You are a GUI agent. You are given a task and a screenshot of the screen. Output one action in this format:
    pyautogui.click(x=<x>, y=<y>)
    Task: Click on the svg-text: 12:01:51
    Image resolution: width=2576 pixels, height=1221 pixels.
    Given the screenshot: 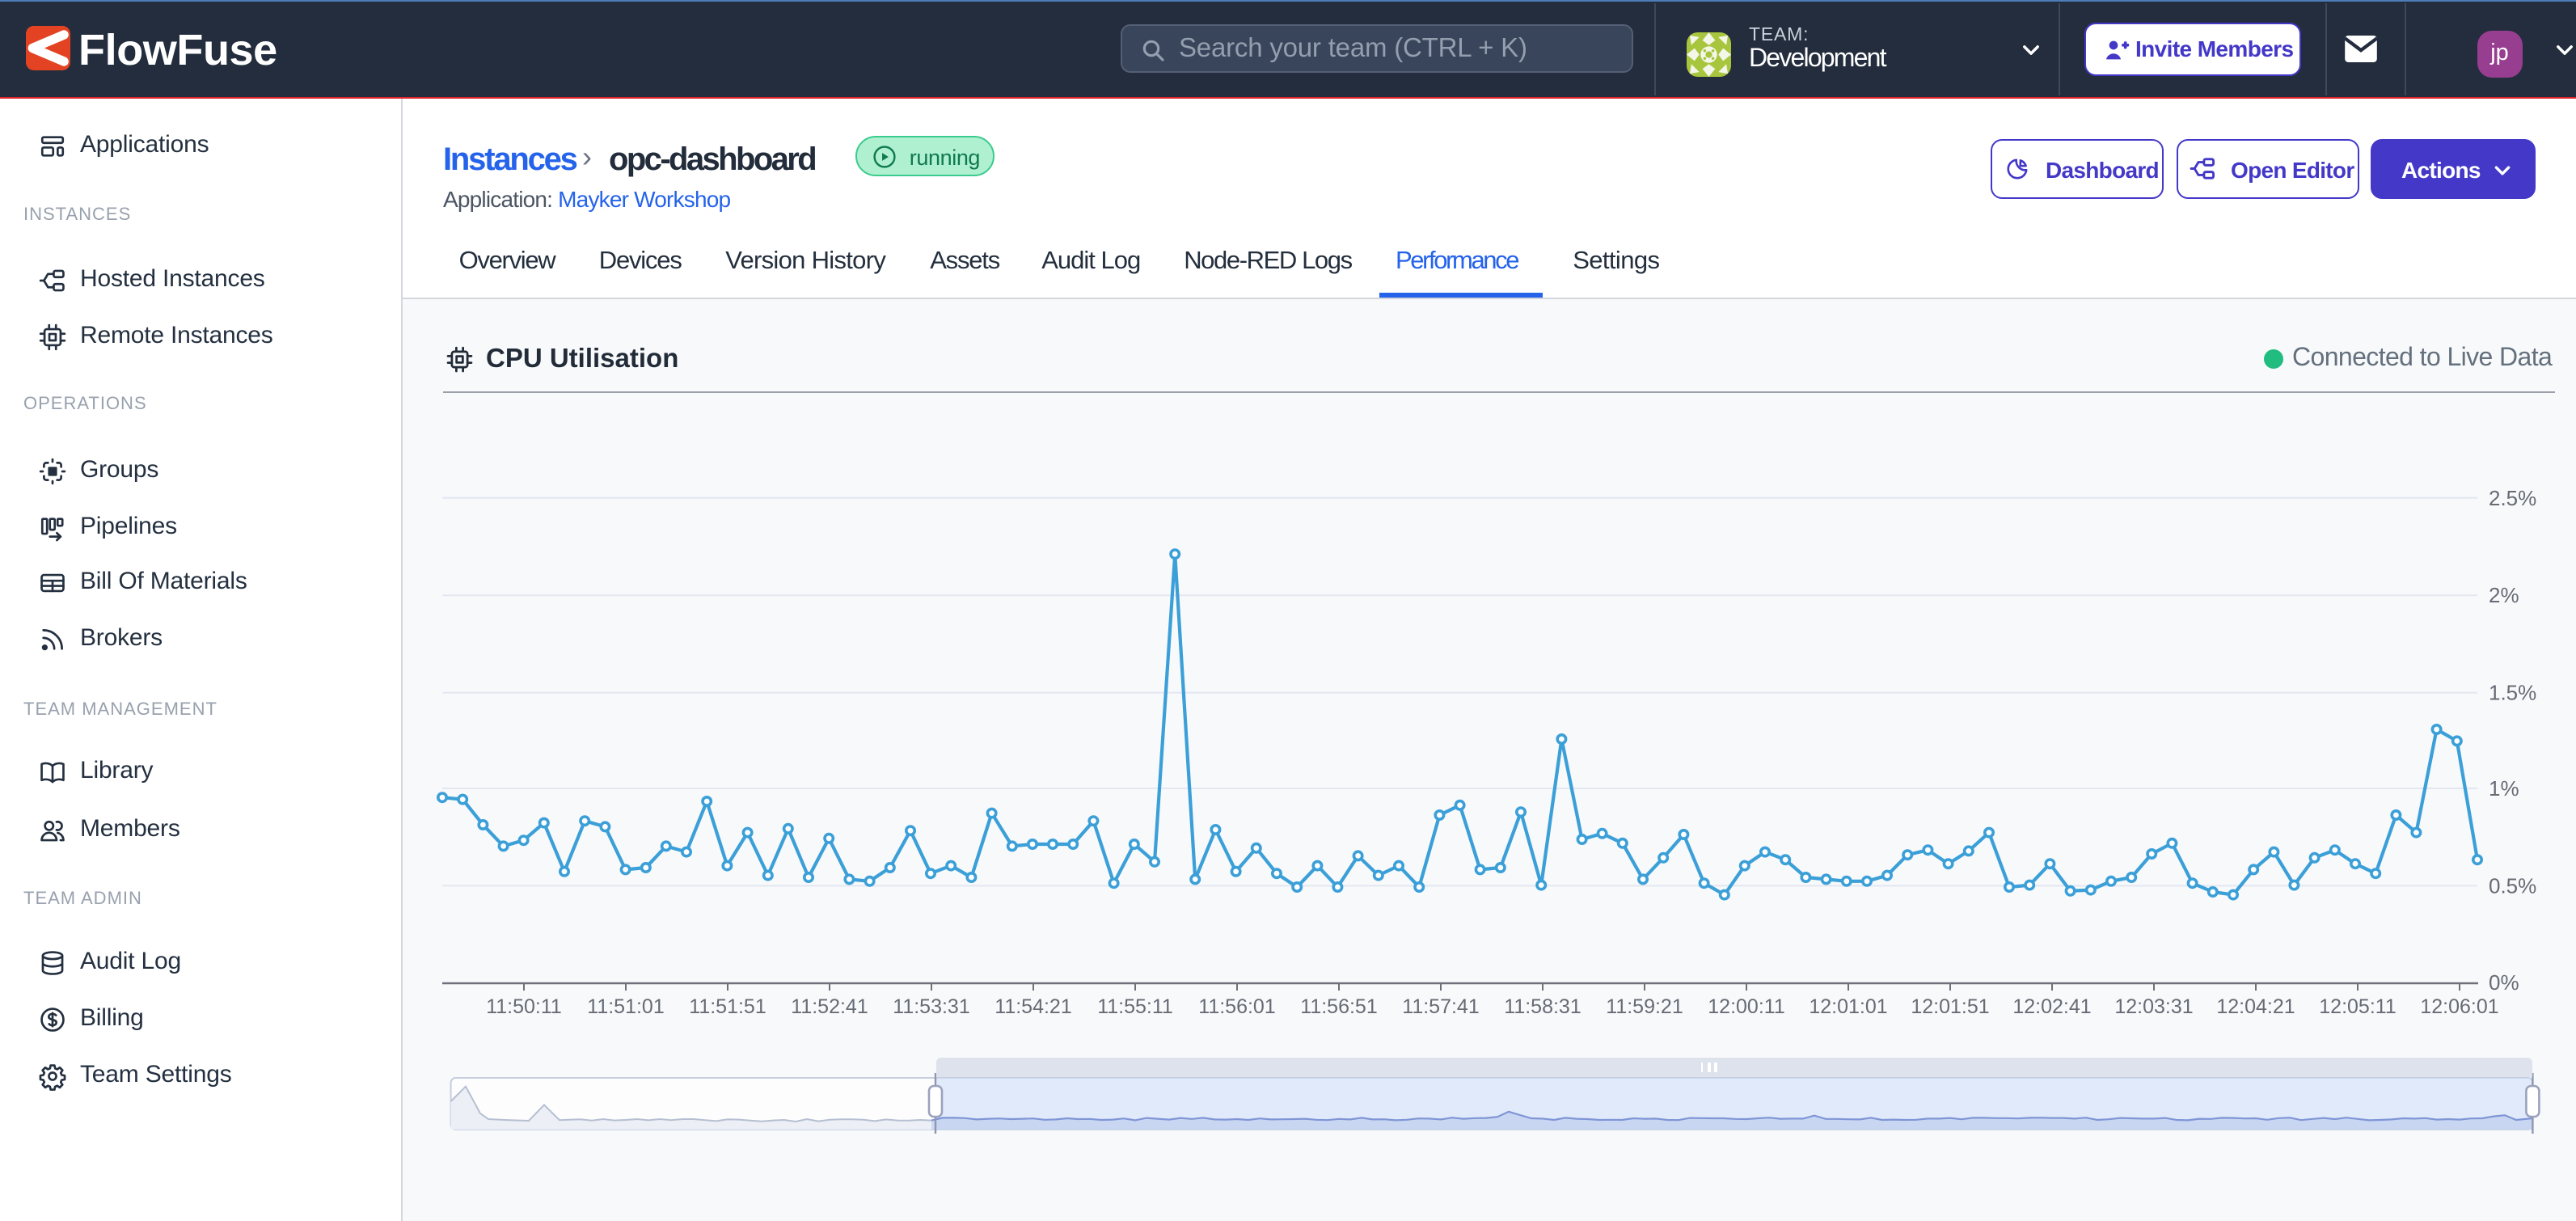 What is the action you would take?
    pyautogui.click(x=1950, y=1006)
    